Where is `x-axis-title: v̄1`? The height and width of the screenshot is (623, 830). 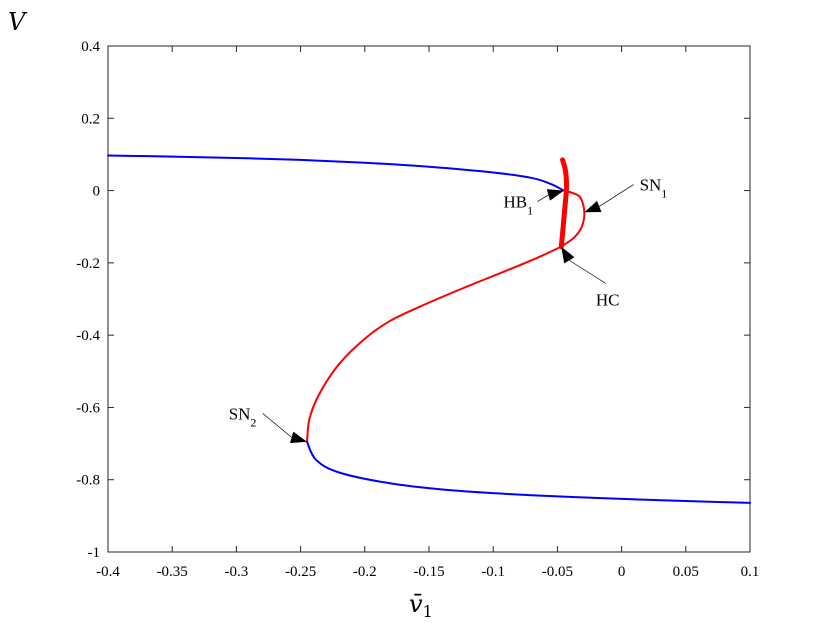
x-axis-title: v̄1 is located at coordinates (421, 605).